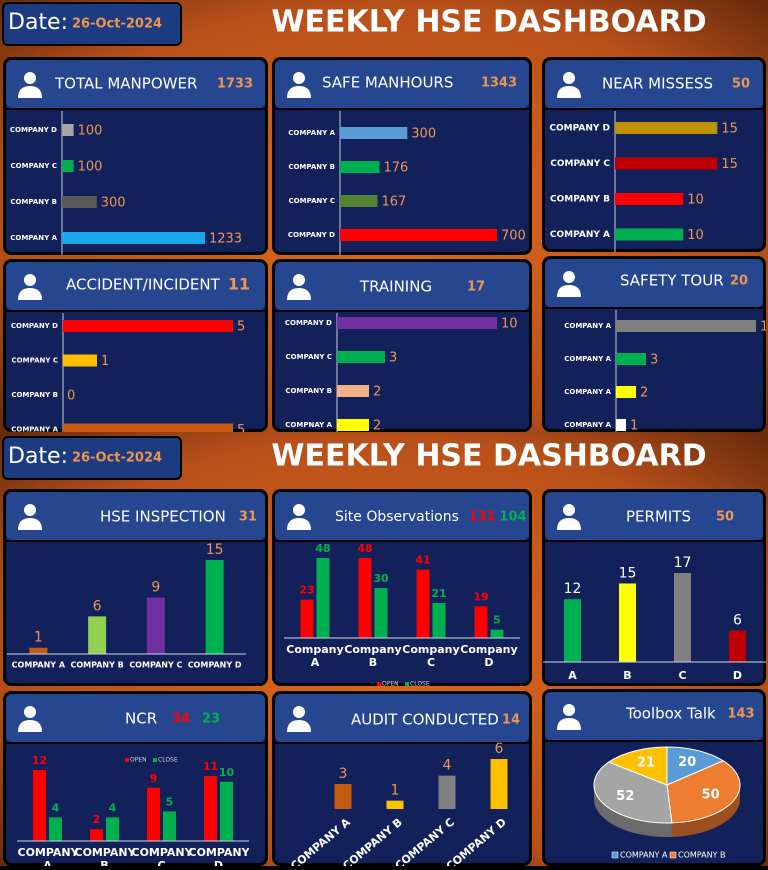 The height and width of the screenshot is (870, 768). What do you see at coordinates (499, 749) in the screenshot?
I see `value-label: 6` at bounding box center [499, 749].